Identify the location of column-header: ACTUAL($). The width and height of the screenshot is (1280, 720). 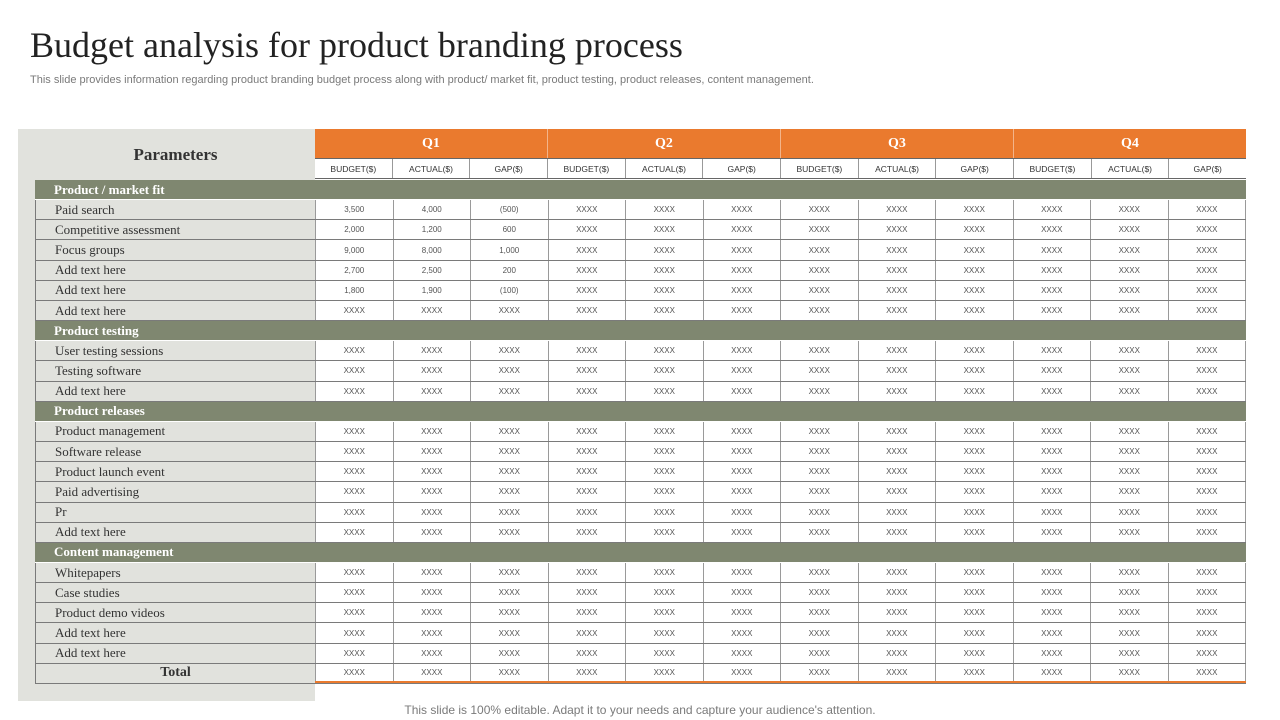
(1131, 168).